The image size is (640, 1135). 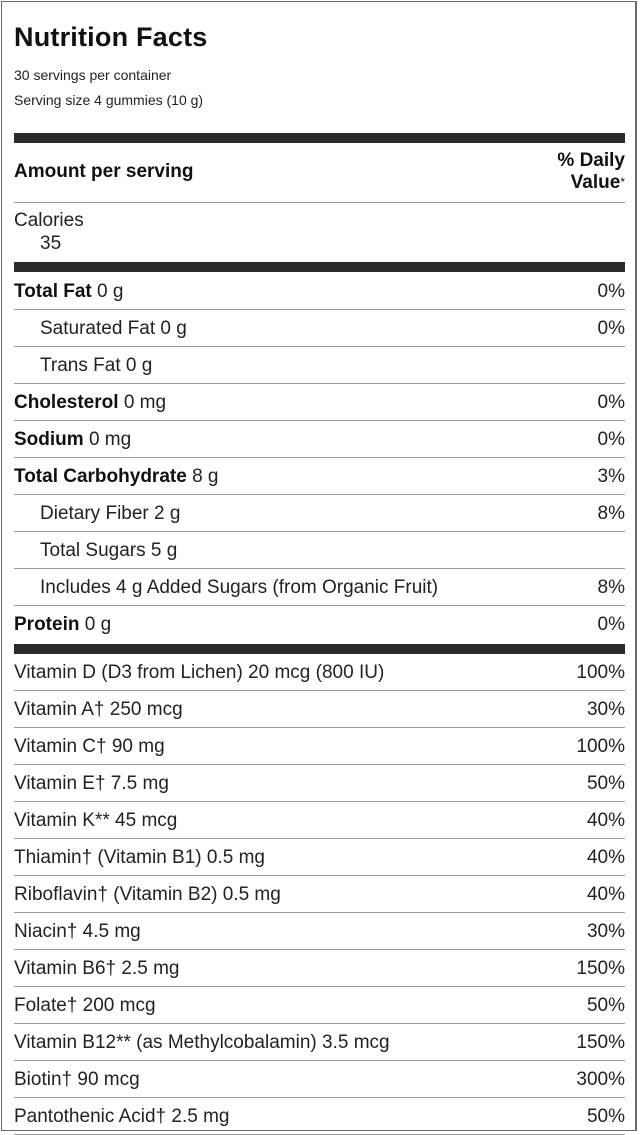 I want to click on vitamin-row: Niacin† 4.5 mg 30%, so click(x=319, y=931).